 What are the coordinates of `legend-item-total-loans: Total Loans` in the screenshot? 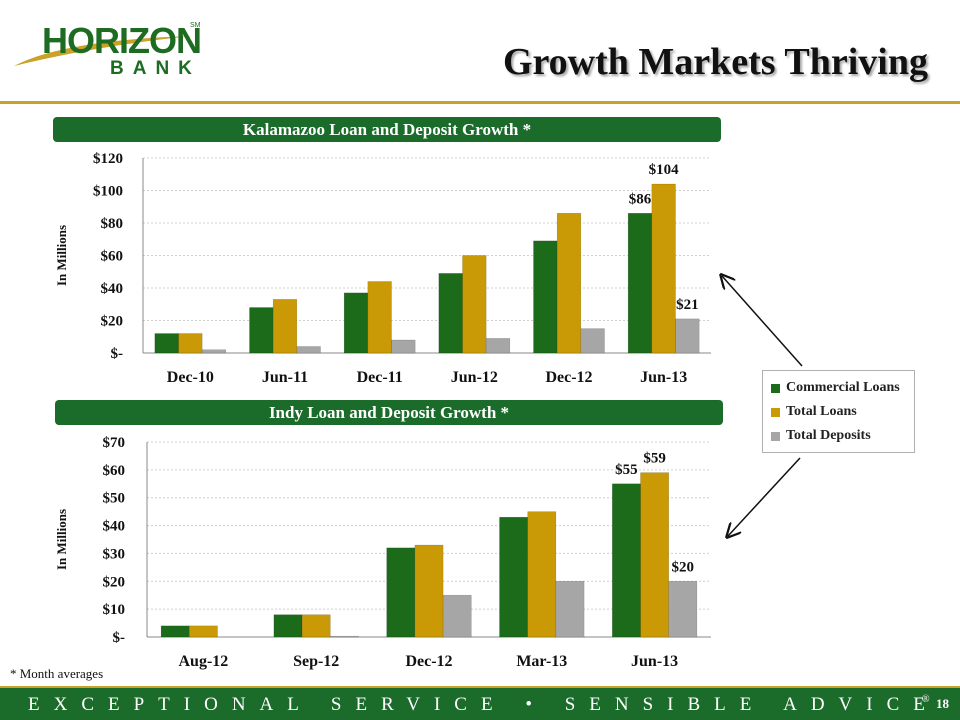 It's located at (838, 412).